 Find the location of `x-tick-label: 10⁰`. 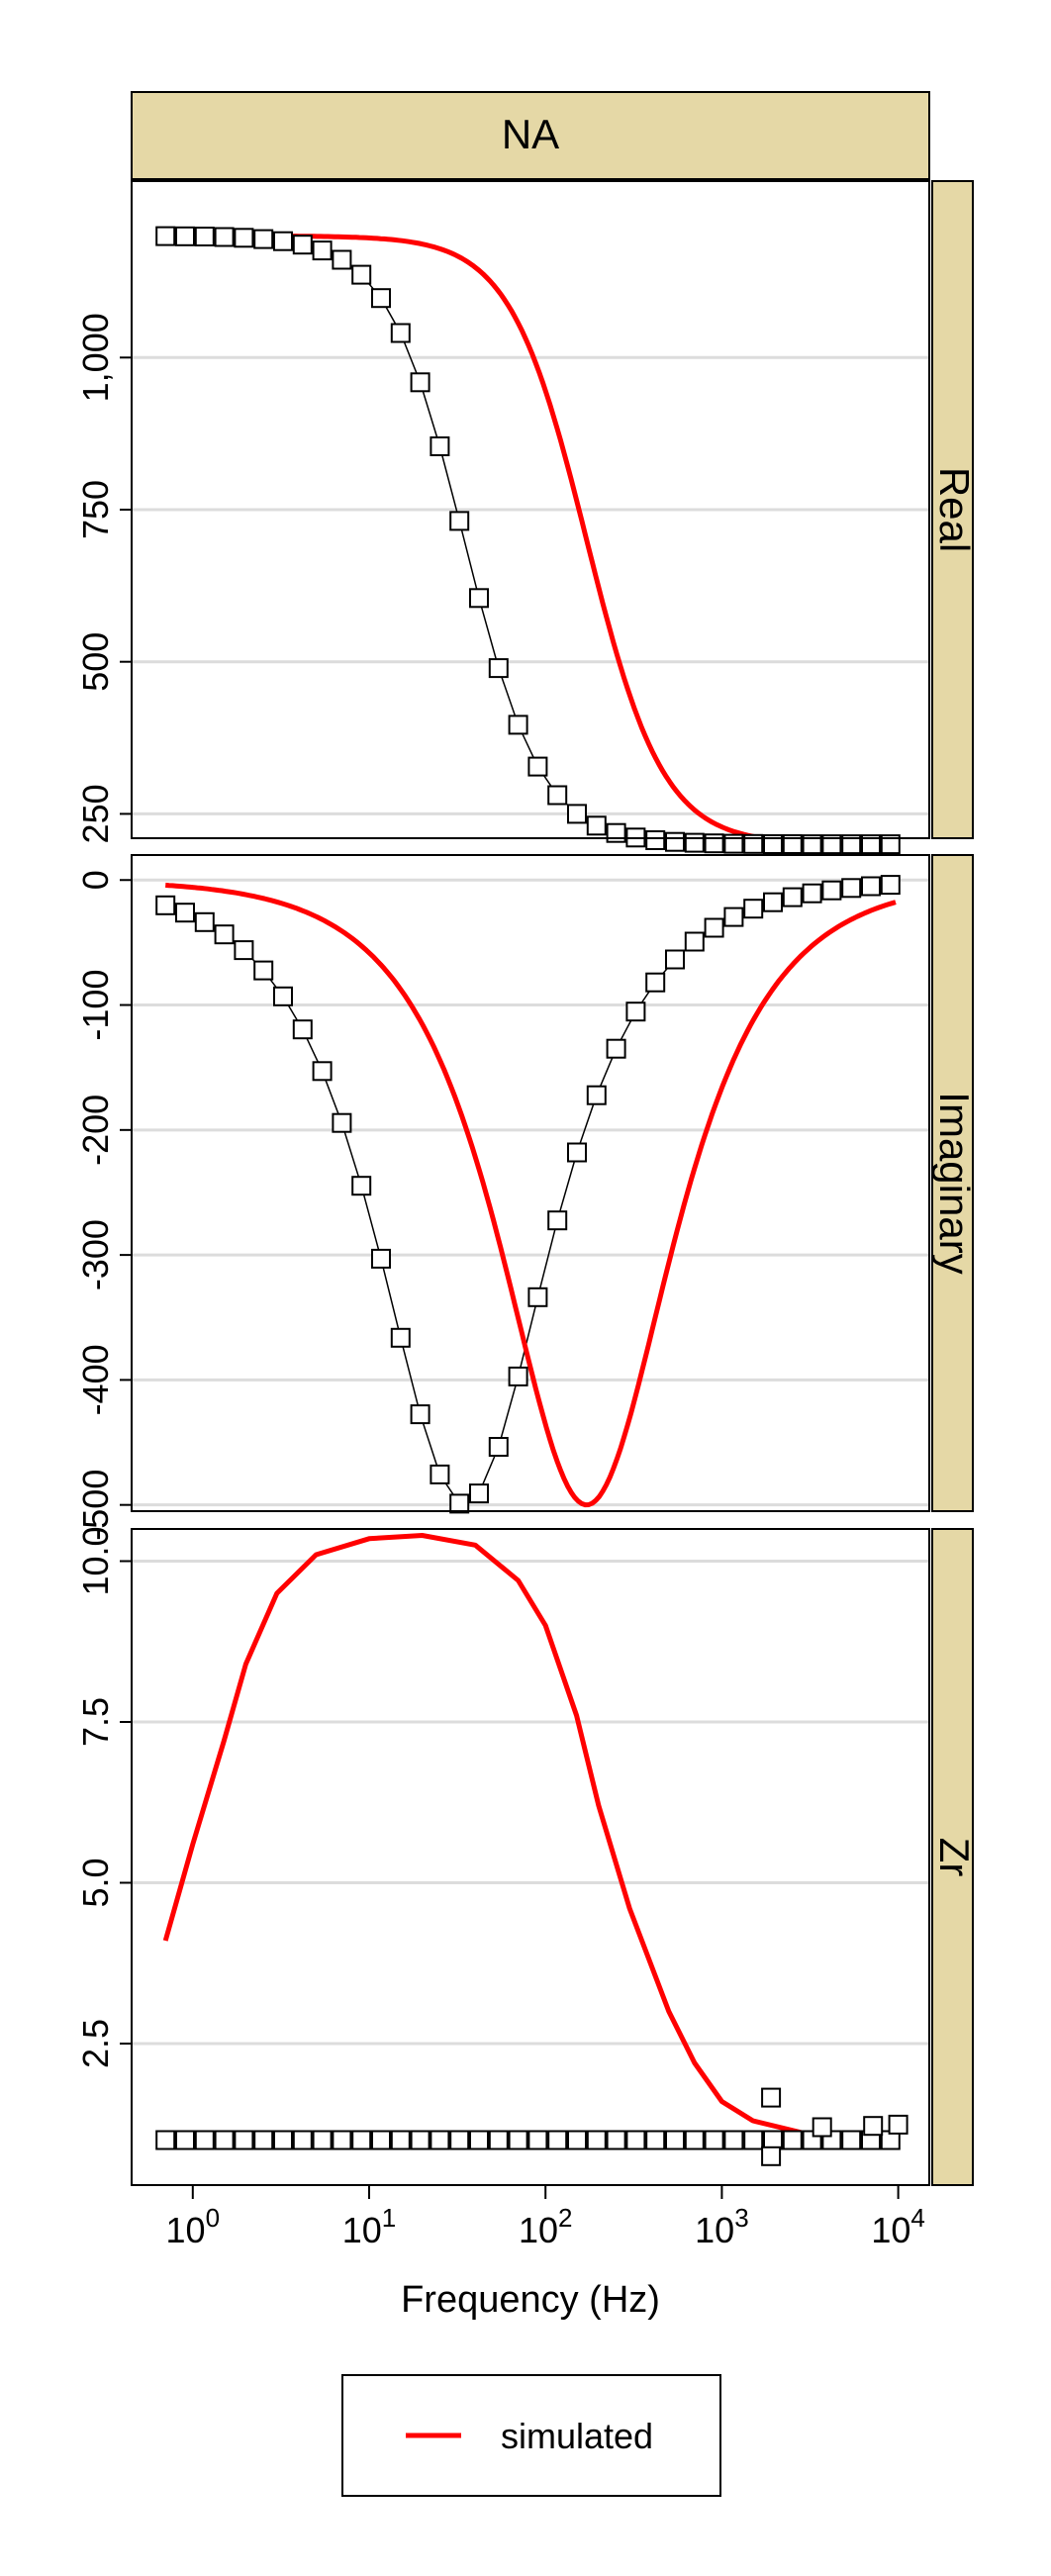

x-tick-label: 10⁰ is located at coordinates (194, 2226).